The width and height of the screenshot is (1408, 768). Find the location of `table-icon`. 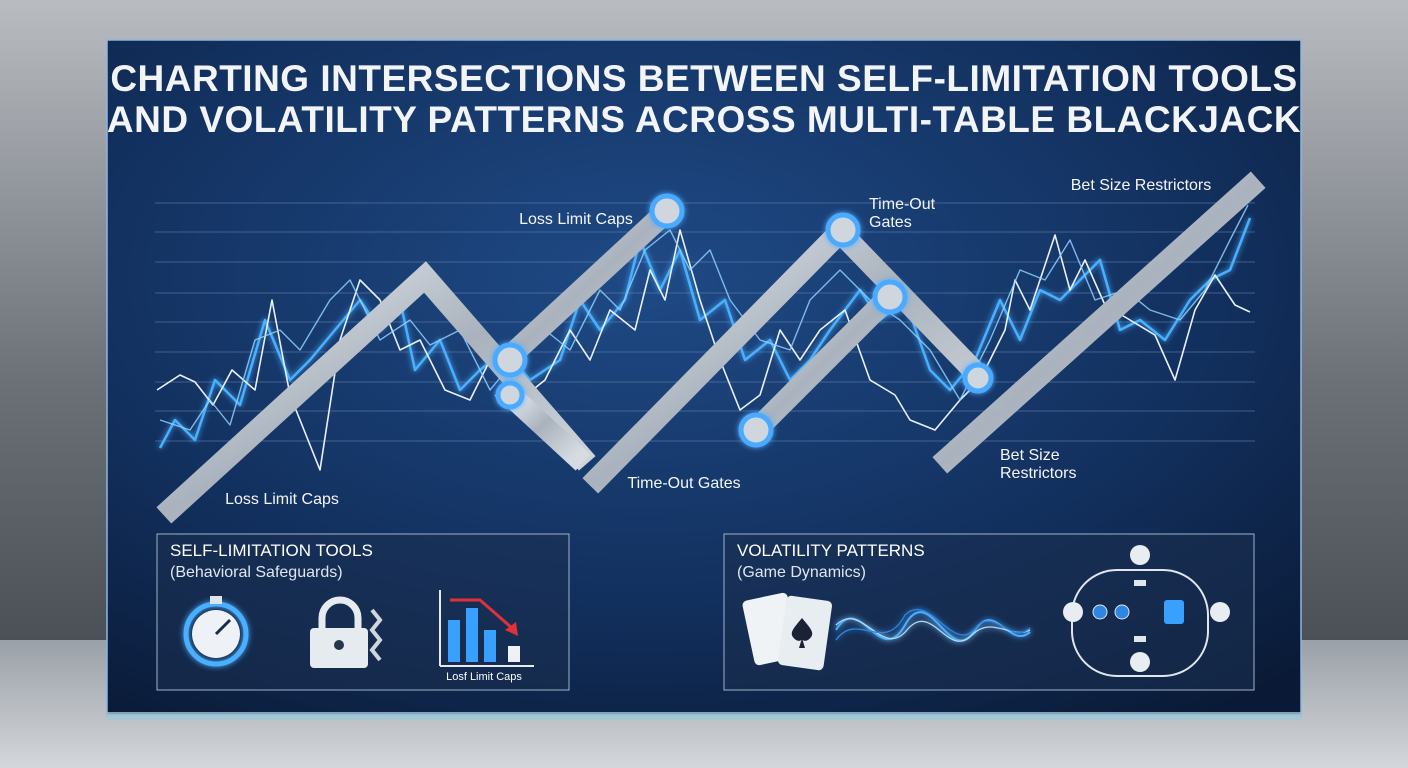

table-icon is located at coordinates (1146, 611).